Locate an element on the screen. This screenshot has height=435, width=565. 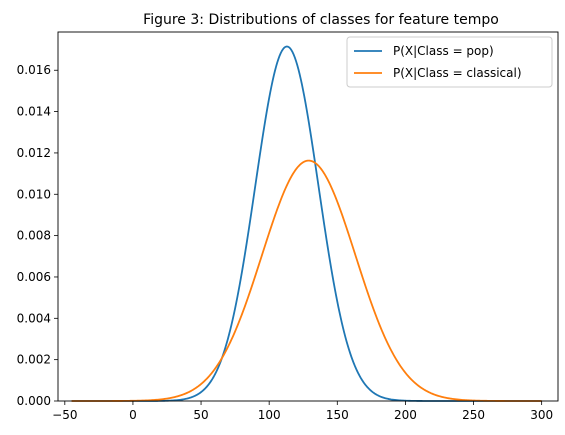
x-tick-label: 250 is located at coordinates (473, 415).